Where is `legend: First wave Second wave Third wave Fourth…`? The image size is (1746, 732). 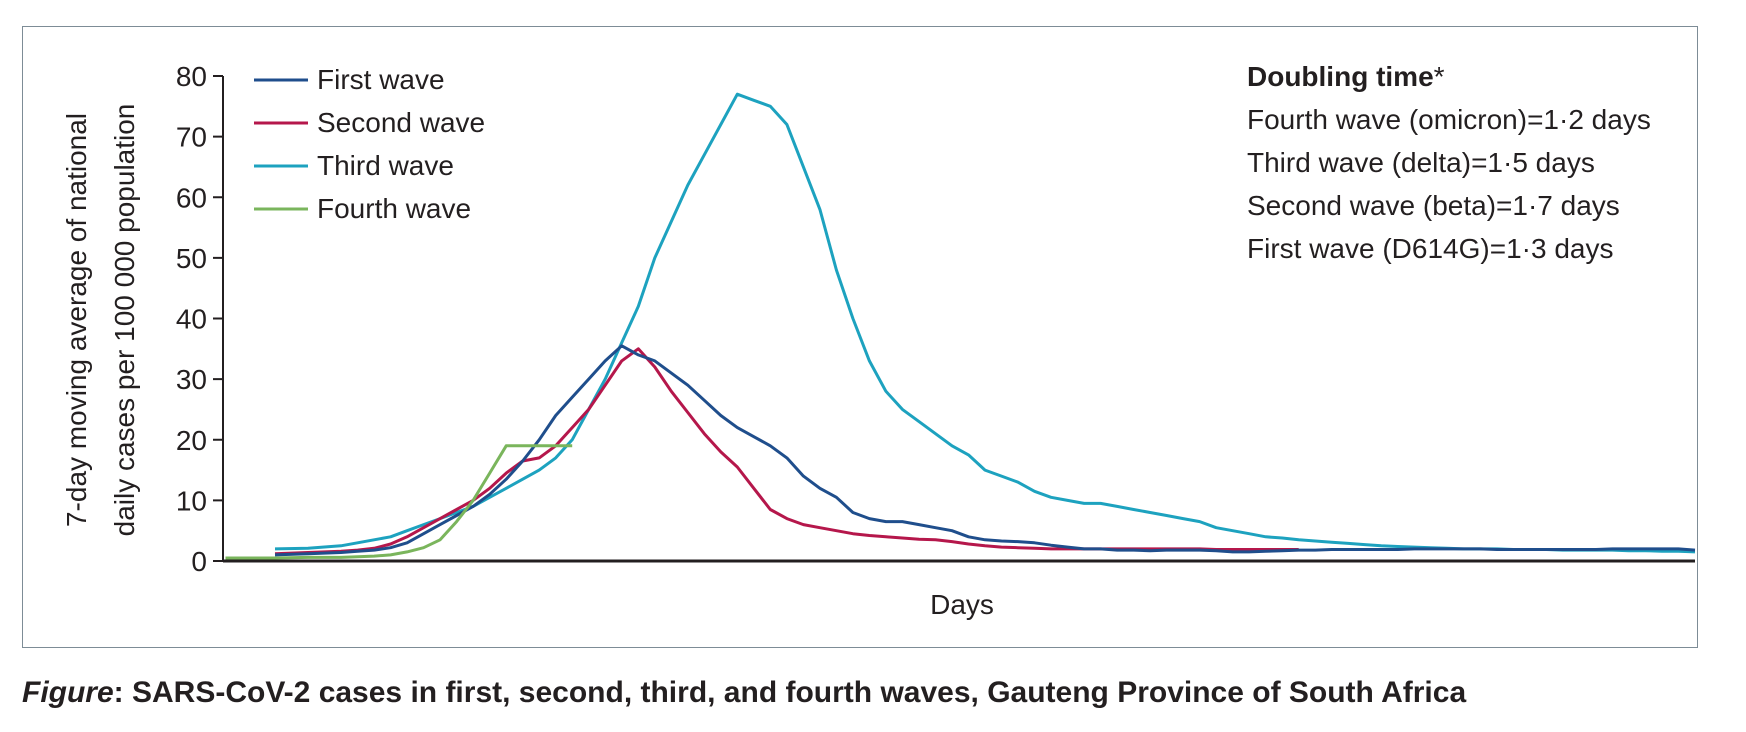
legend: First wave Second wave Third wave Fourth… is located at coordinates (369, 144).